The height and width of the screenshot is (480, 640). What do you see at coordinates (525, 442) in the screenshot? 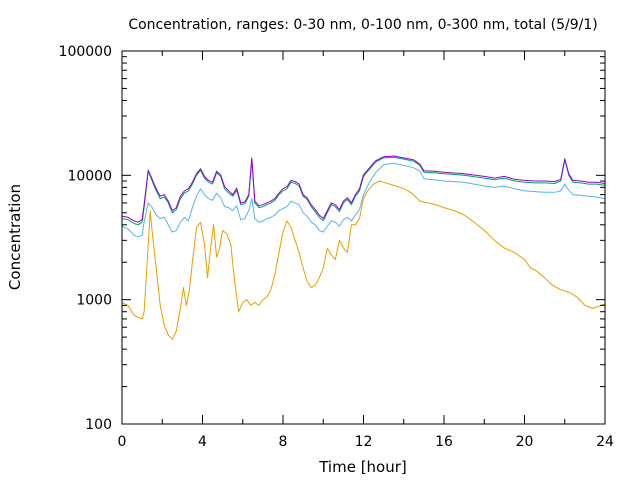
I see `x-tick-label: 20` at bounding box center [525, 442].